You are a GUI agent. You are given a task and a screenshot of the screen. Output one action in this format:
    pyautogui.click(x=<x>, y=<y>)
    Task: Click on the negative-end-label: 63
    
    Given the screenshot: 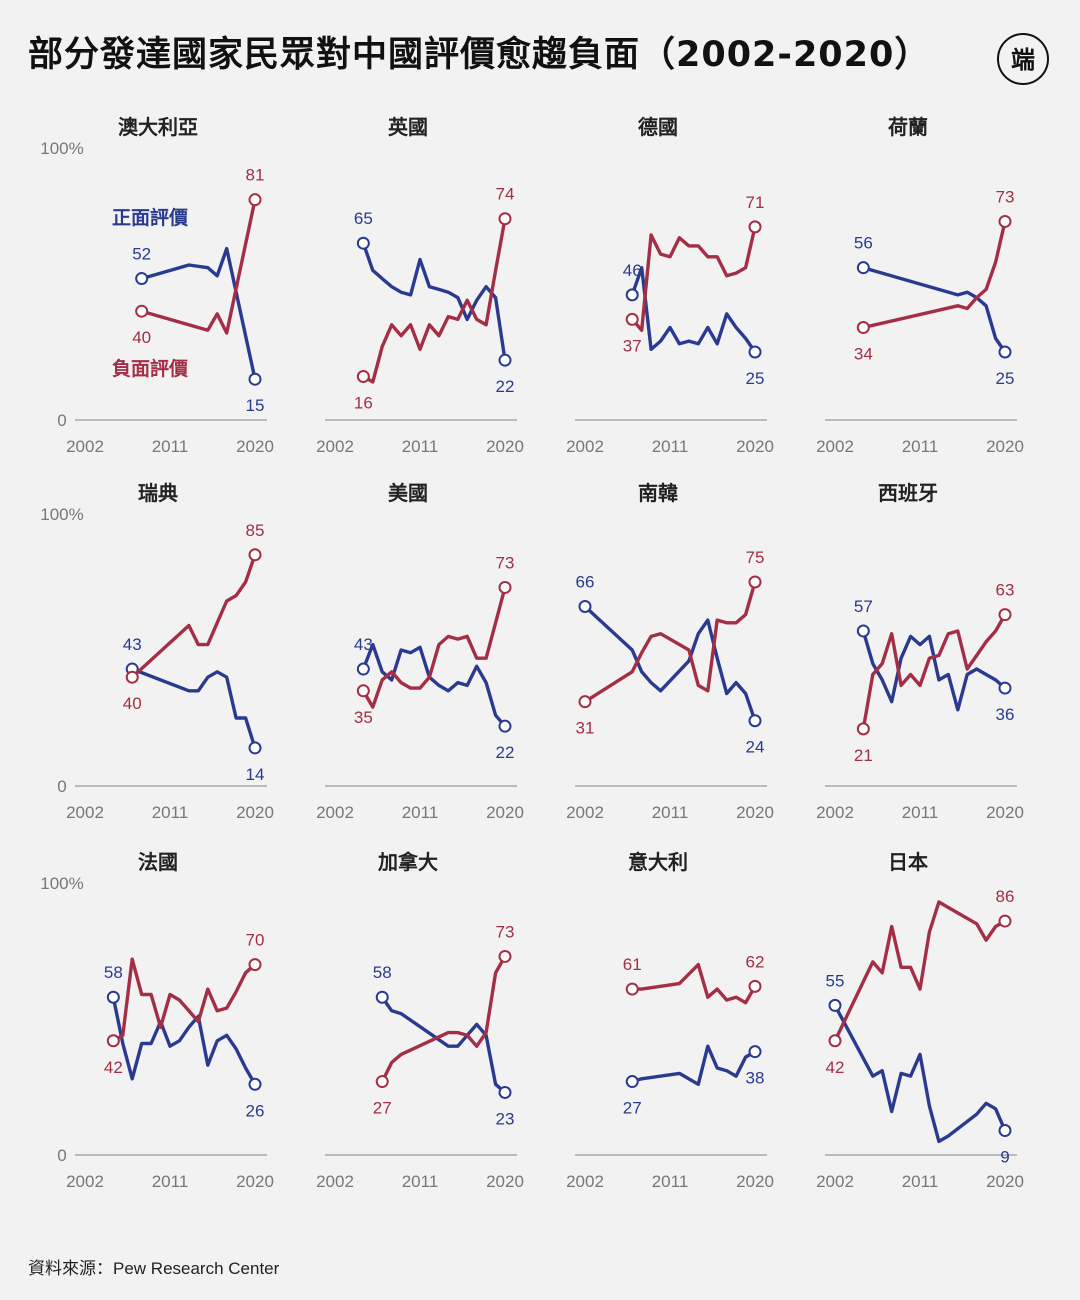 What is the action you would take?
    pyautogui.click(x=1005, y=590)
    